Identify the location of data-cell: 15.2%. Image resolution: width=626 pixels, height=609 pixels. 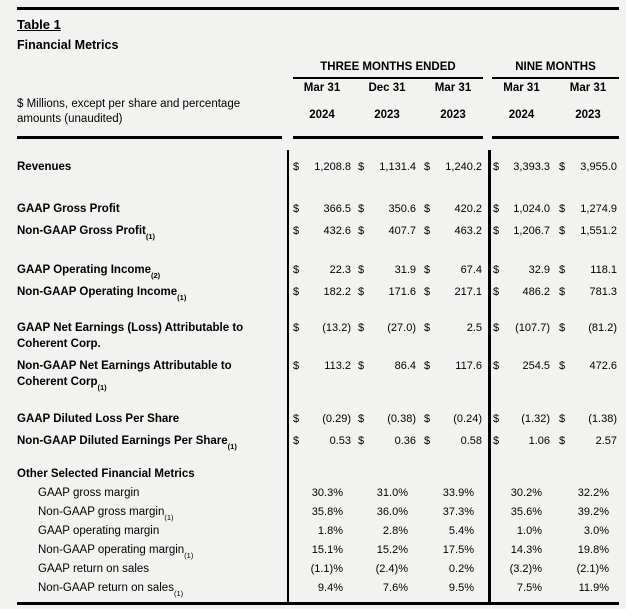
(387, 550).